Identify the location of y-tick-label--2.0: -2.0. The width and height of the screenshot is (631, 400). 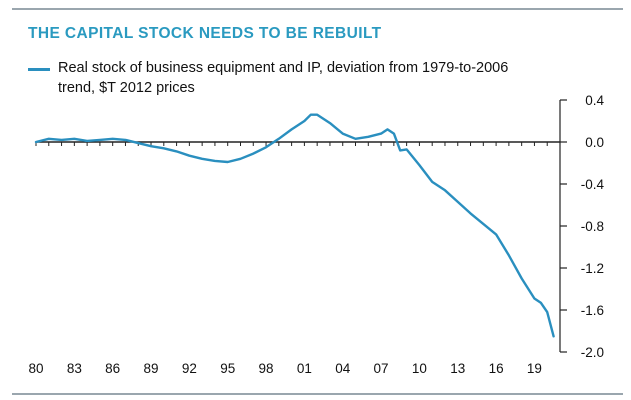
(592, 352).